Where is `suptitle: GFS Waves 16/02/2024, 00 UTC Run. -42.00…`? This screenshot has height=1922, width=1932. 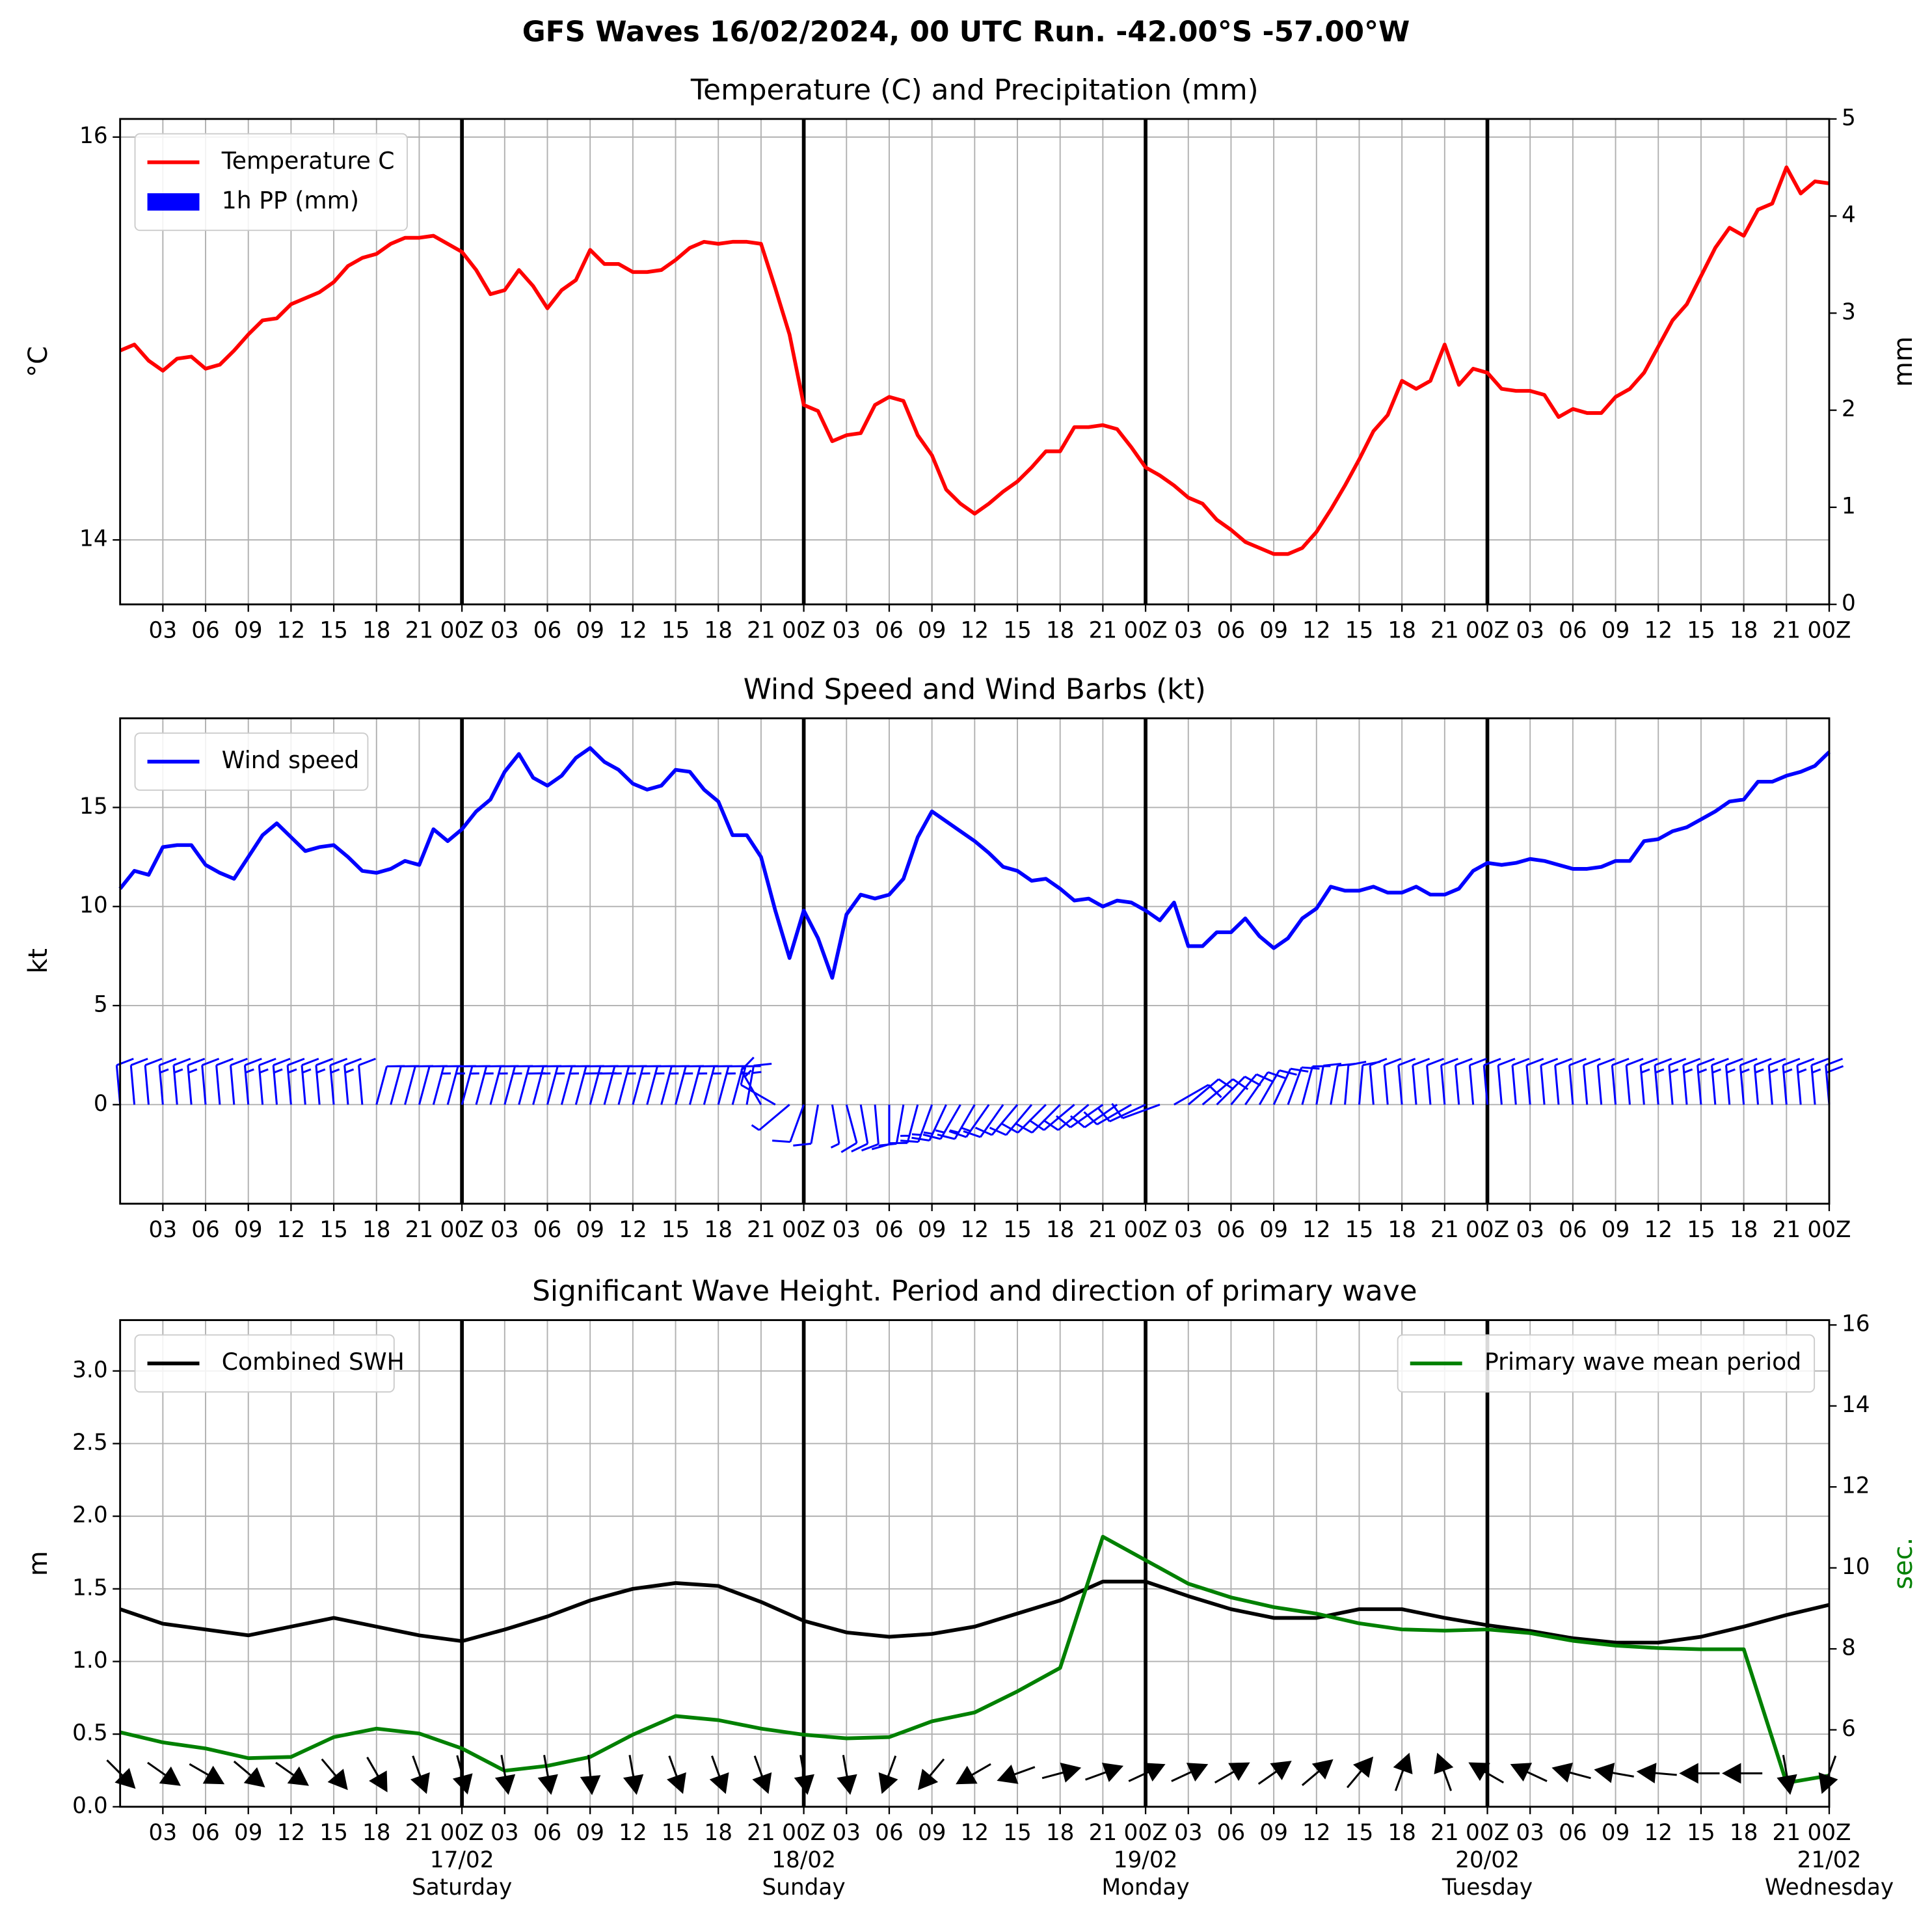 suptitle: GFS Waves 16/02/2024, 00 UTC Run. -42.00… is located at coordinates (966, 32).